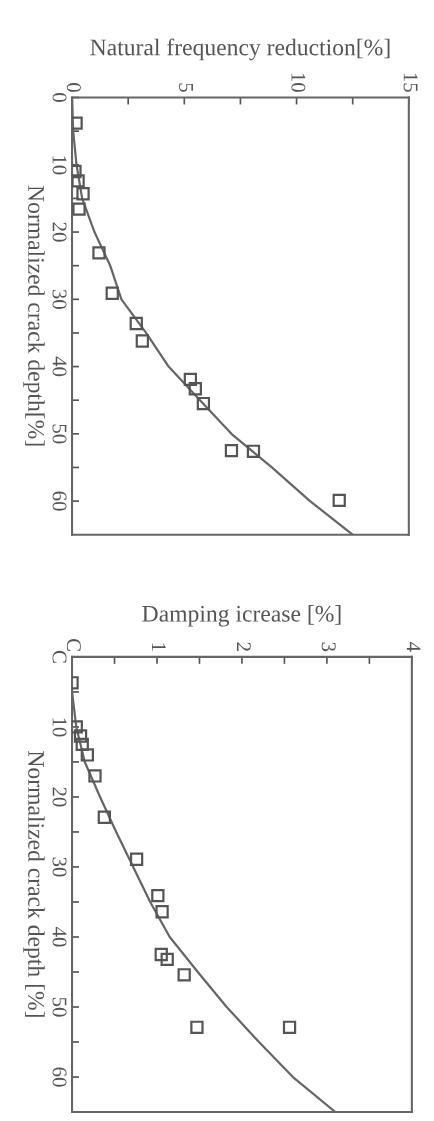 The image size is (434, 1121). Describe the element at coordinates (73, 645) in the screenshot. I see `x-tick-label: C` at that location.